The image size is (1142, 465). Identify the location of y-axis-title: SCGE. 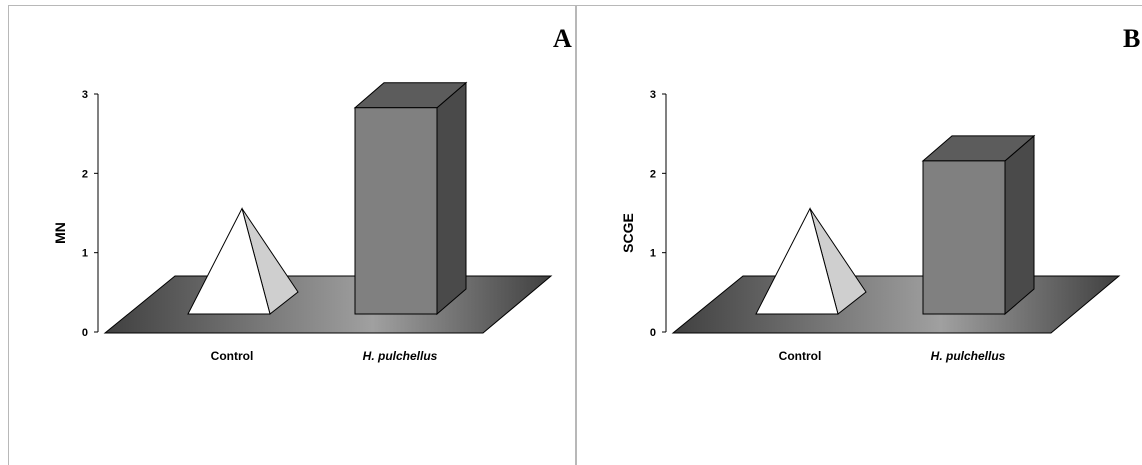
(628, 233).